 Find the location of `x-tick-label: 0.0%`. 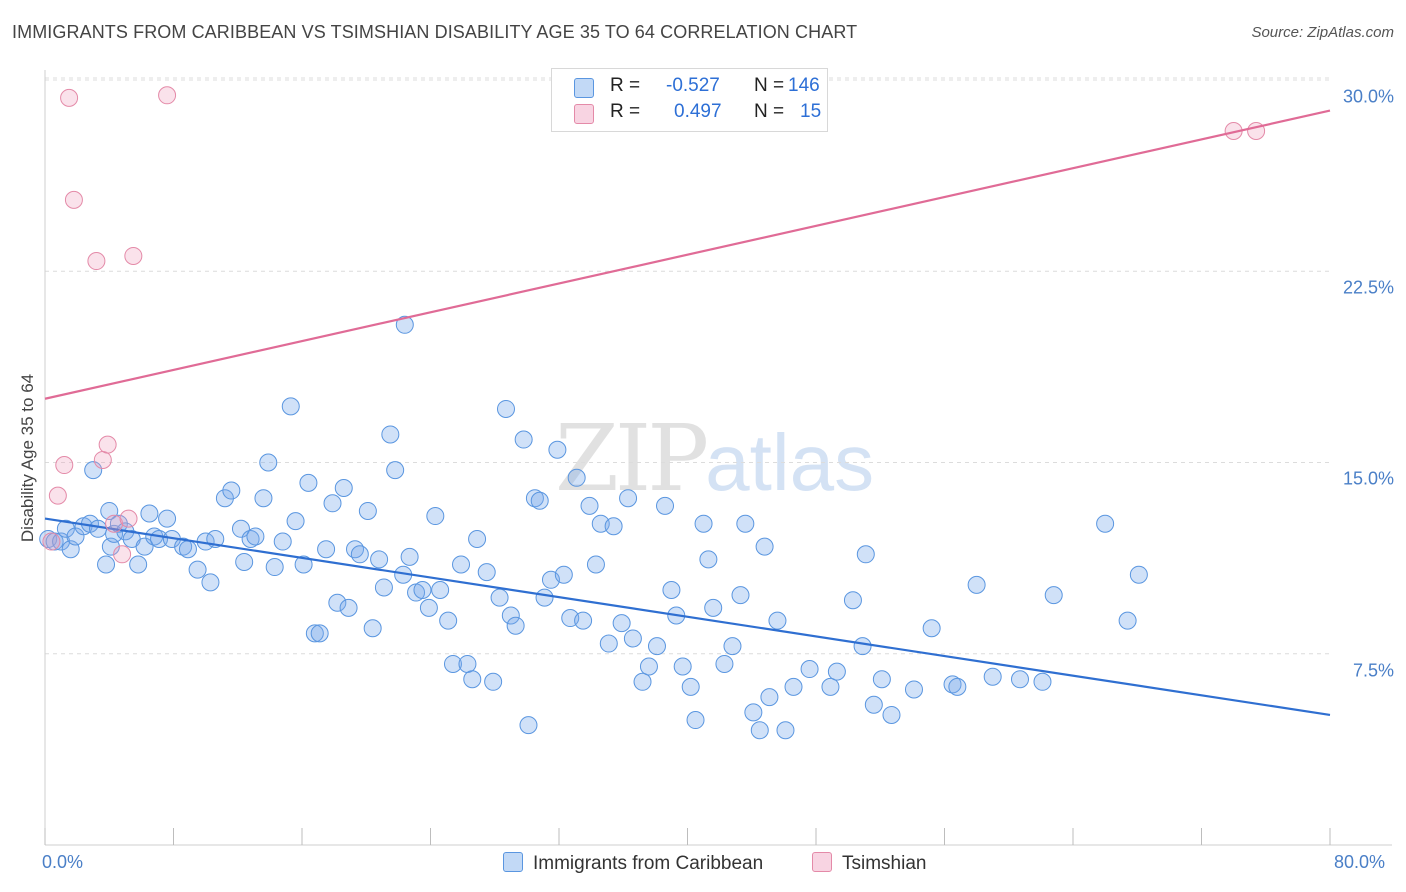

x-tick-label: 0.0% is located at coordinates (63, 862).